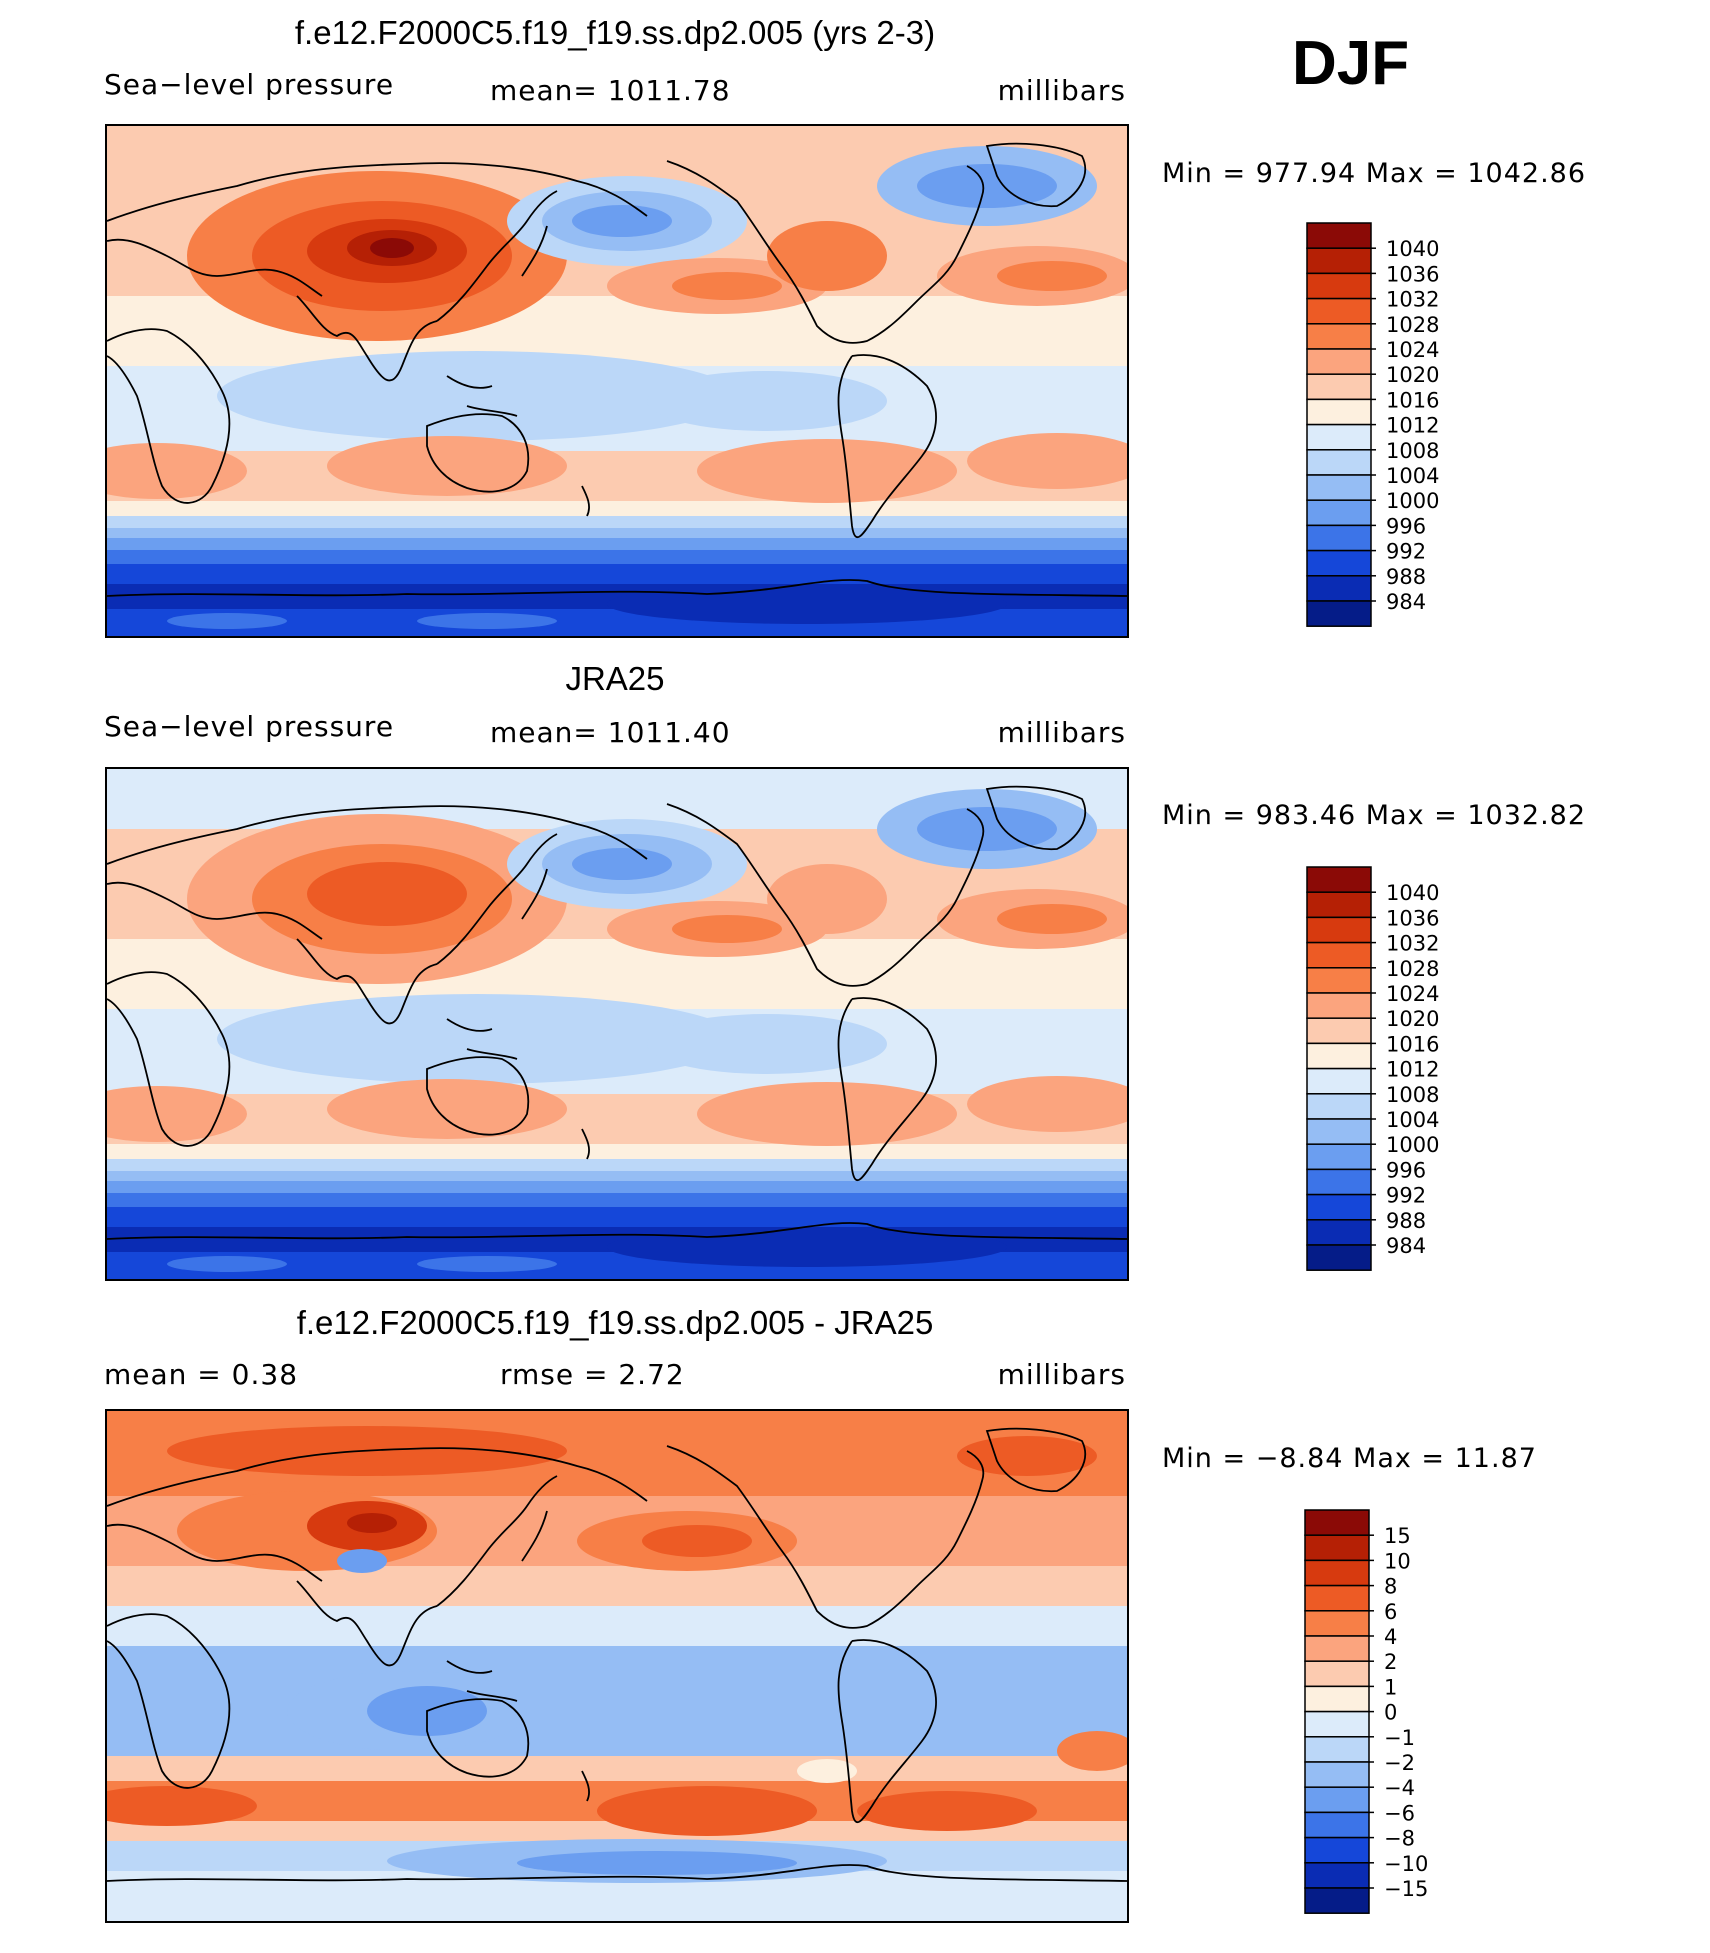  Describe the element at coordinates (1399, 1712) in the screenshot. I see `panel-3-colorbar: 15 10 8 6 4 2 1 0 −1 −2 −4 −6 −8 −10 −15` at that location.